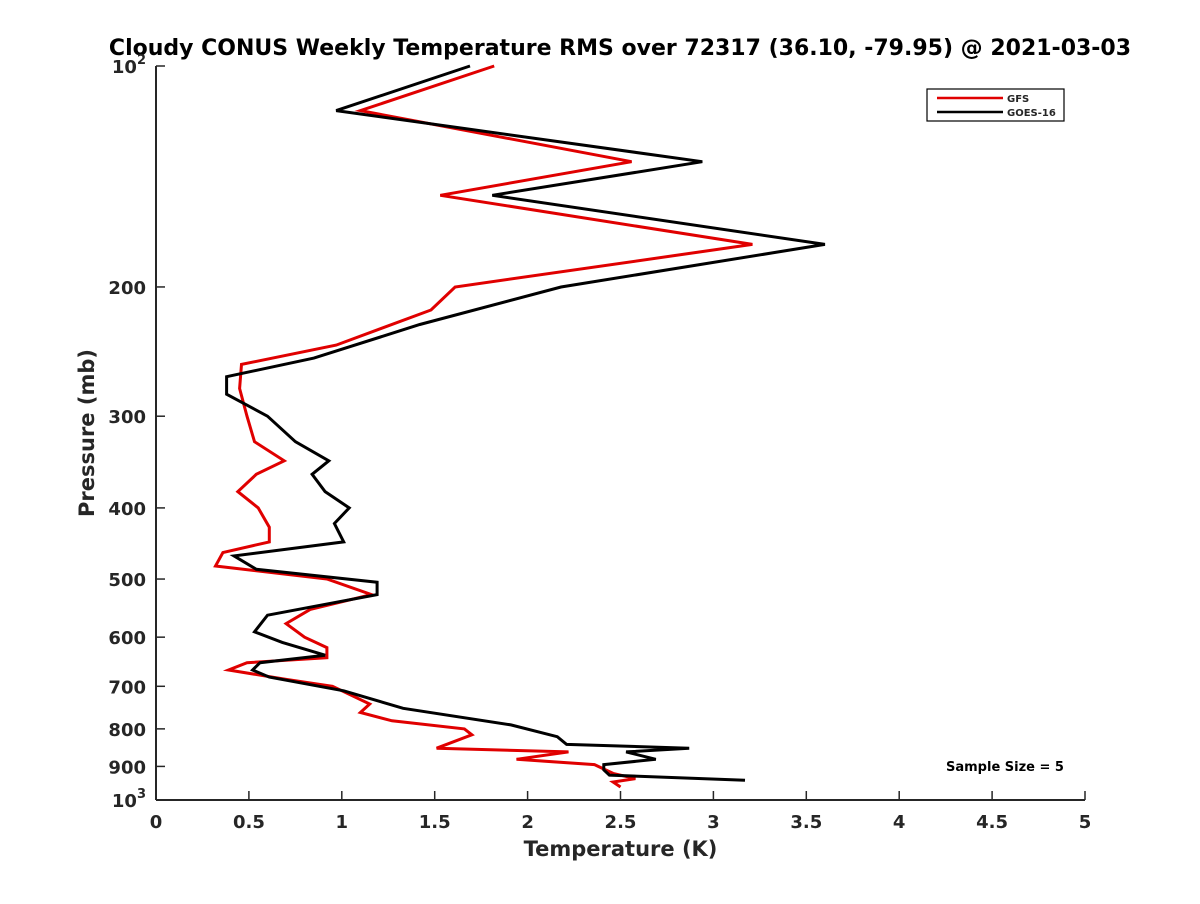 The image size is (1200, 904). I want to click on y-tick-label: 900, so click(127, 767).